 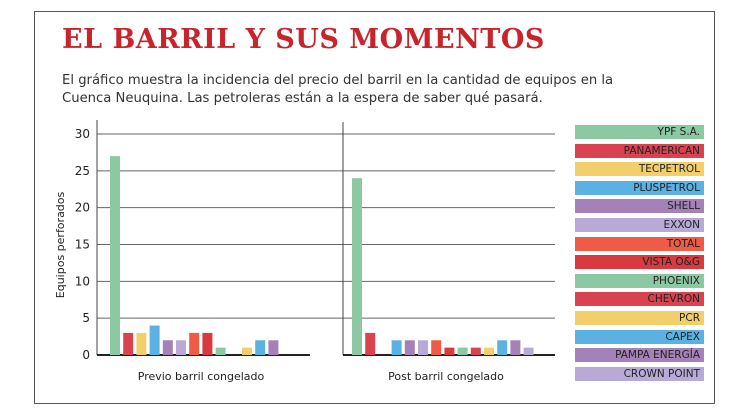 What do you see at coordinates (141, 343) in the screenshot?
I see `bar-tecpetrol` at bounding box center [141, 343].